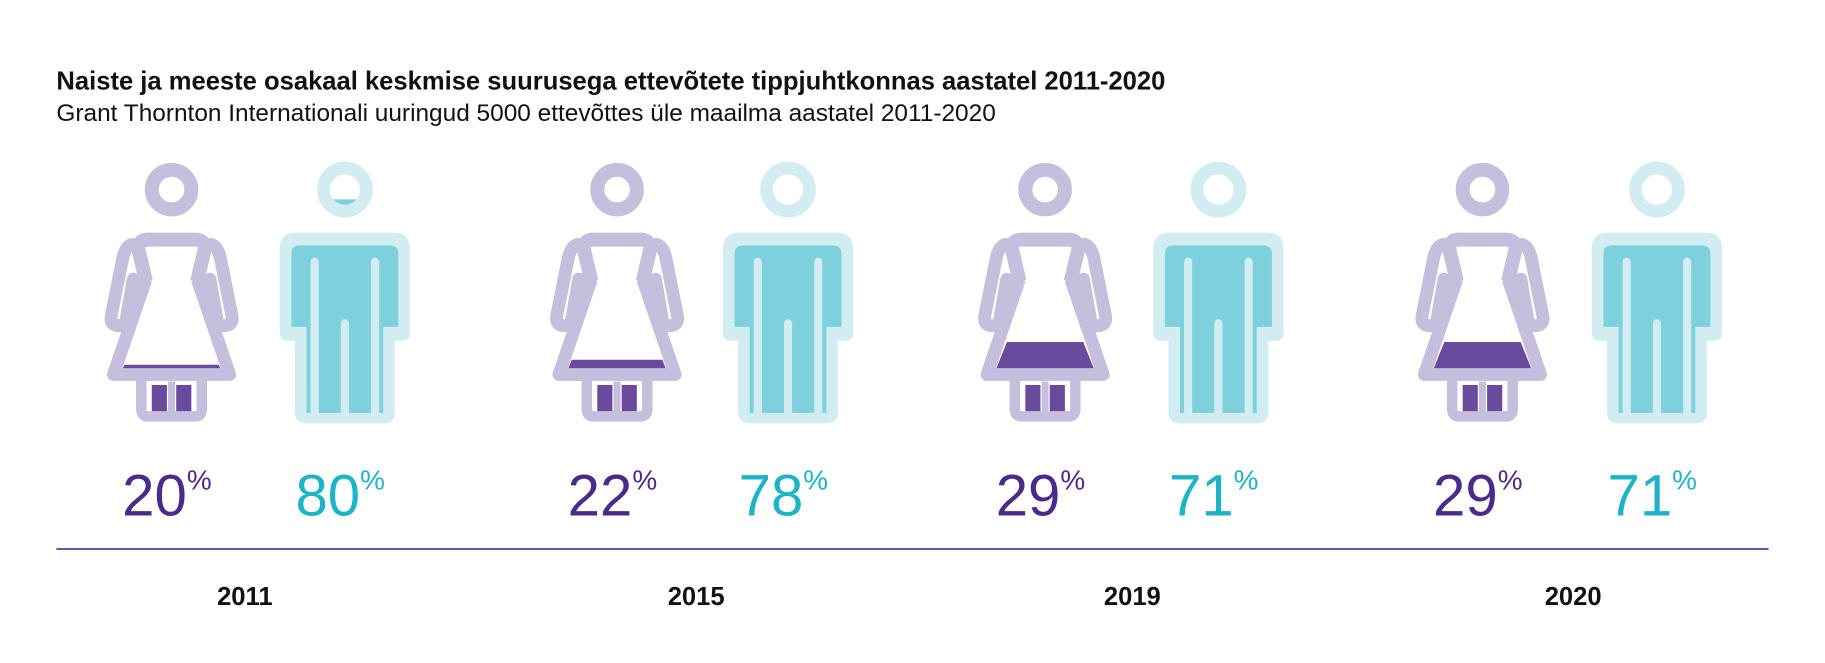 The height and width of the screenshot is (663, 1825). Describe the element at coordinates (166, 495) in the screenshot. I see `women-percent-label: 20%` at that location.